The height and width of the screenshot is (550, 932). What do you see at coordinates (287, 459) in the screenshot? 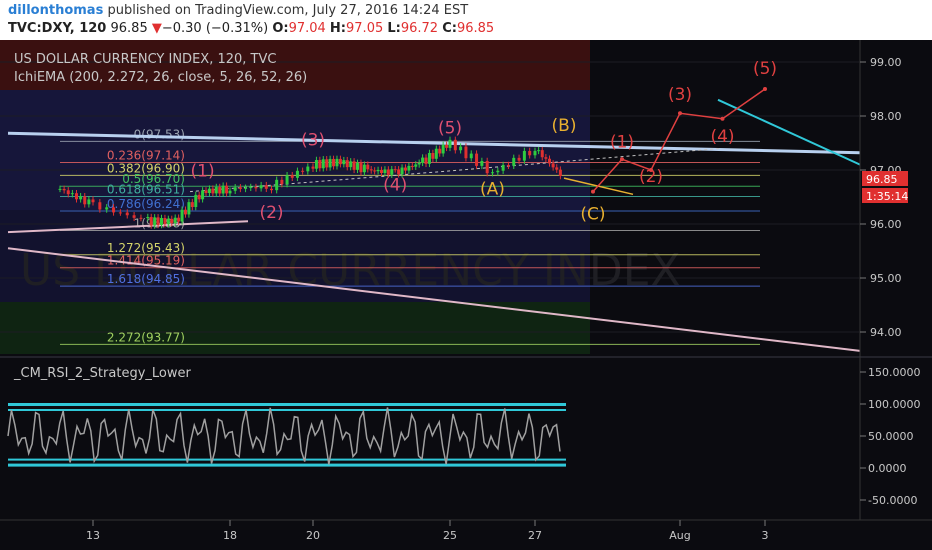
I see `rsi-lower-band-inner` at bounding box center [287, 459].